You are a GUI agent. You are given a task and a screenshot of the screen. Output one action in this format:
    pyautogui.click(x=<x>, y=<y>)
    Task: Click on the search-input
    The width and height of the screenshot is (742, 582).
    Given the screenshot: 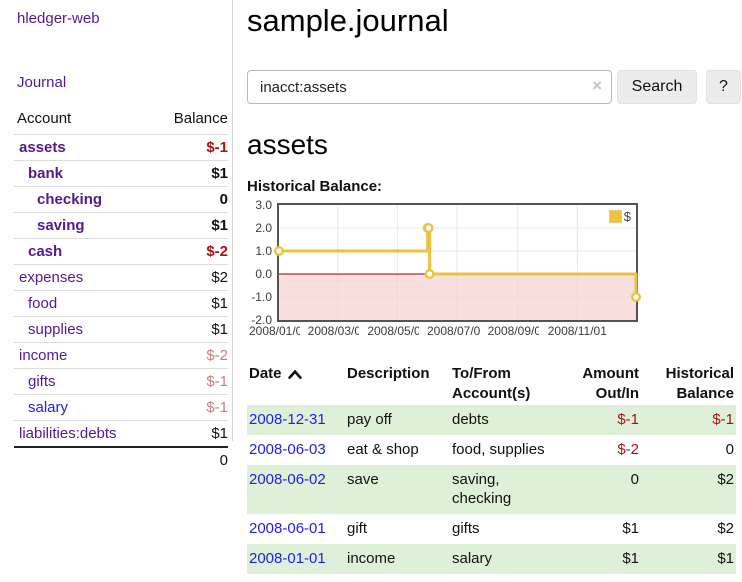 What is the action you would take?
    pyautogui.click(x=429, y=87)
    